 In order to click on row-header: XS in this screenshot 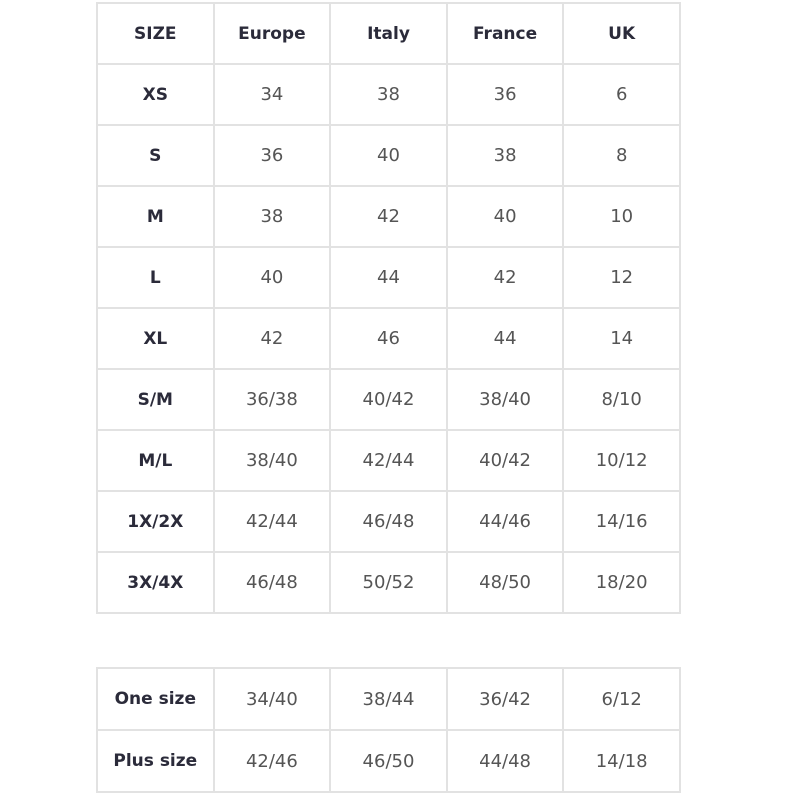, I will do `click(155, 94)`.